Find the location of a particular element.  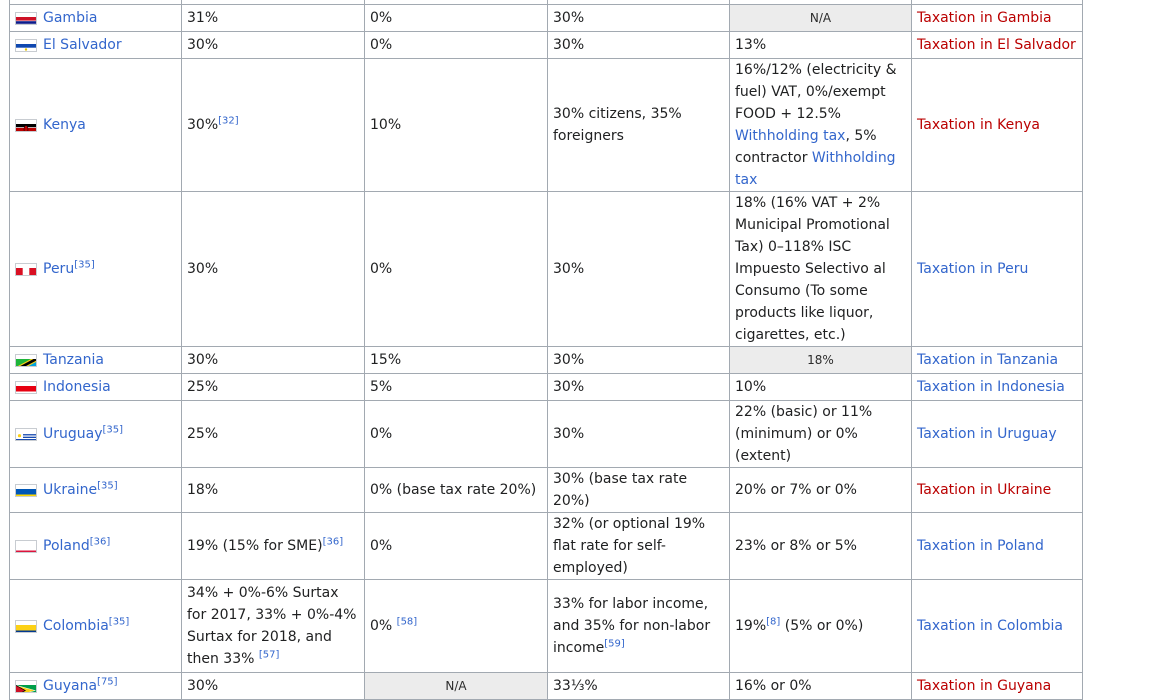

taxation-link: Taxation in Kenya is located at coordinates (978, 125).